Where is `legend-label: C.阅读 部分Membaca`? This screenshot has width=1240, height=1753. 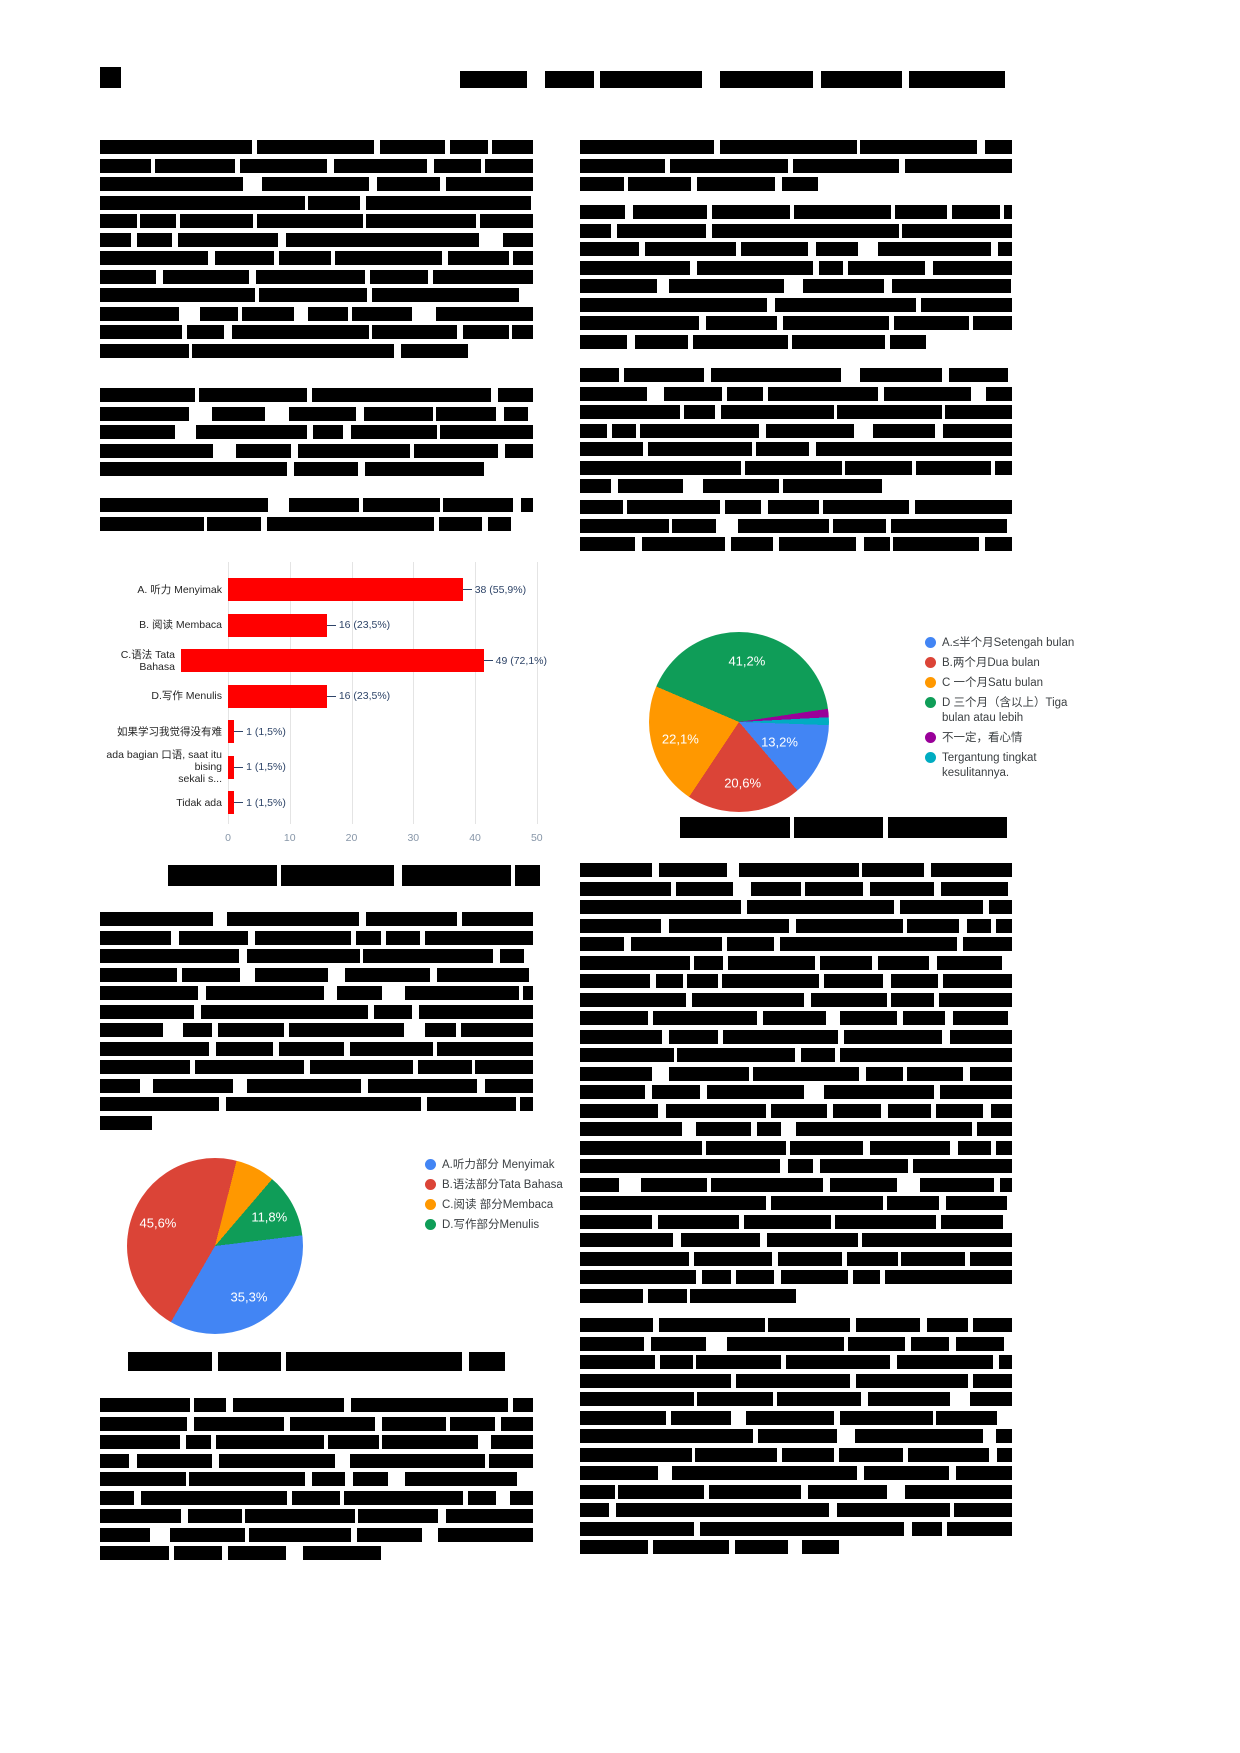 legend-label: C.阅读 部分Membaca is located at coordinates (498, 1204).